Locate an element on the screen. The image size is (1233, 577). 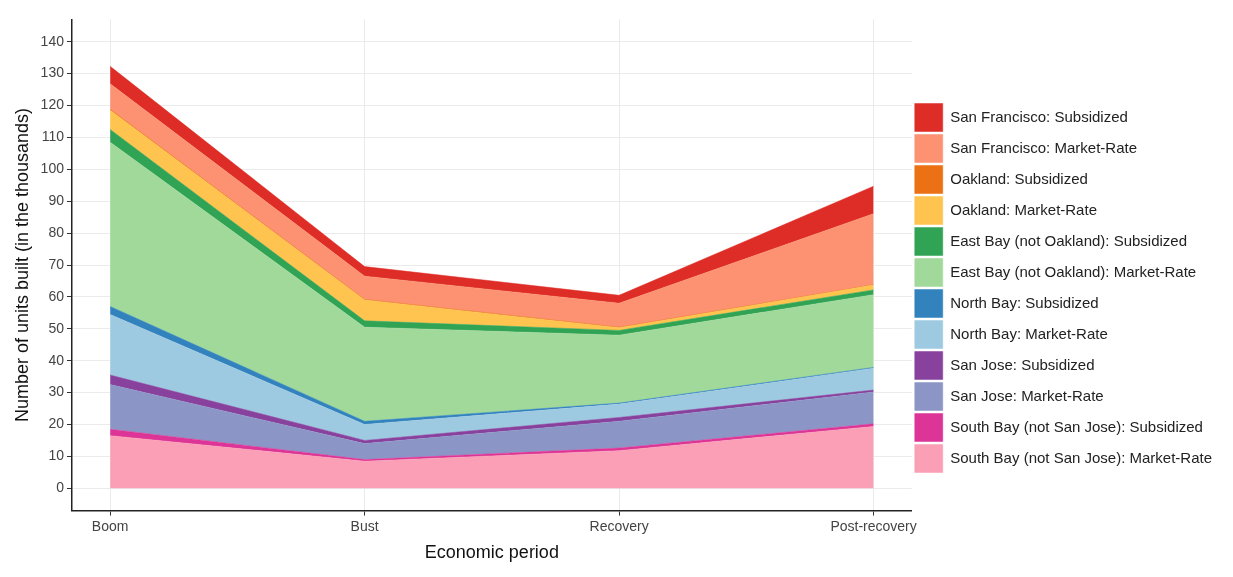
legend-label: South Bay (not San Jose): Subsidized is located at coordinates (1076, 426).